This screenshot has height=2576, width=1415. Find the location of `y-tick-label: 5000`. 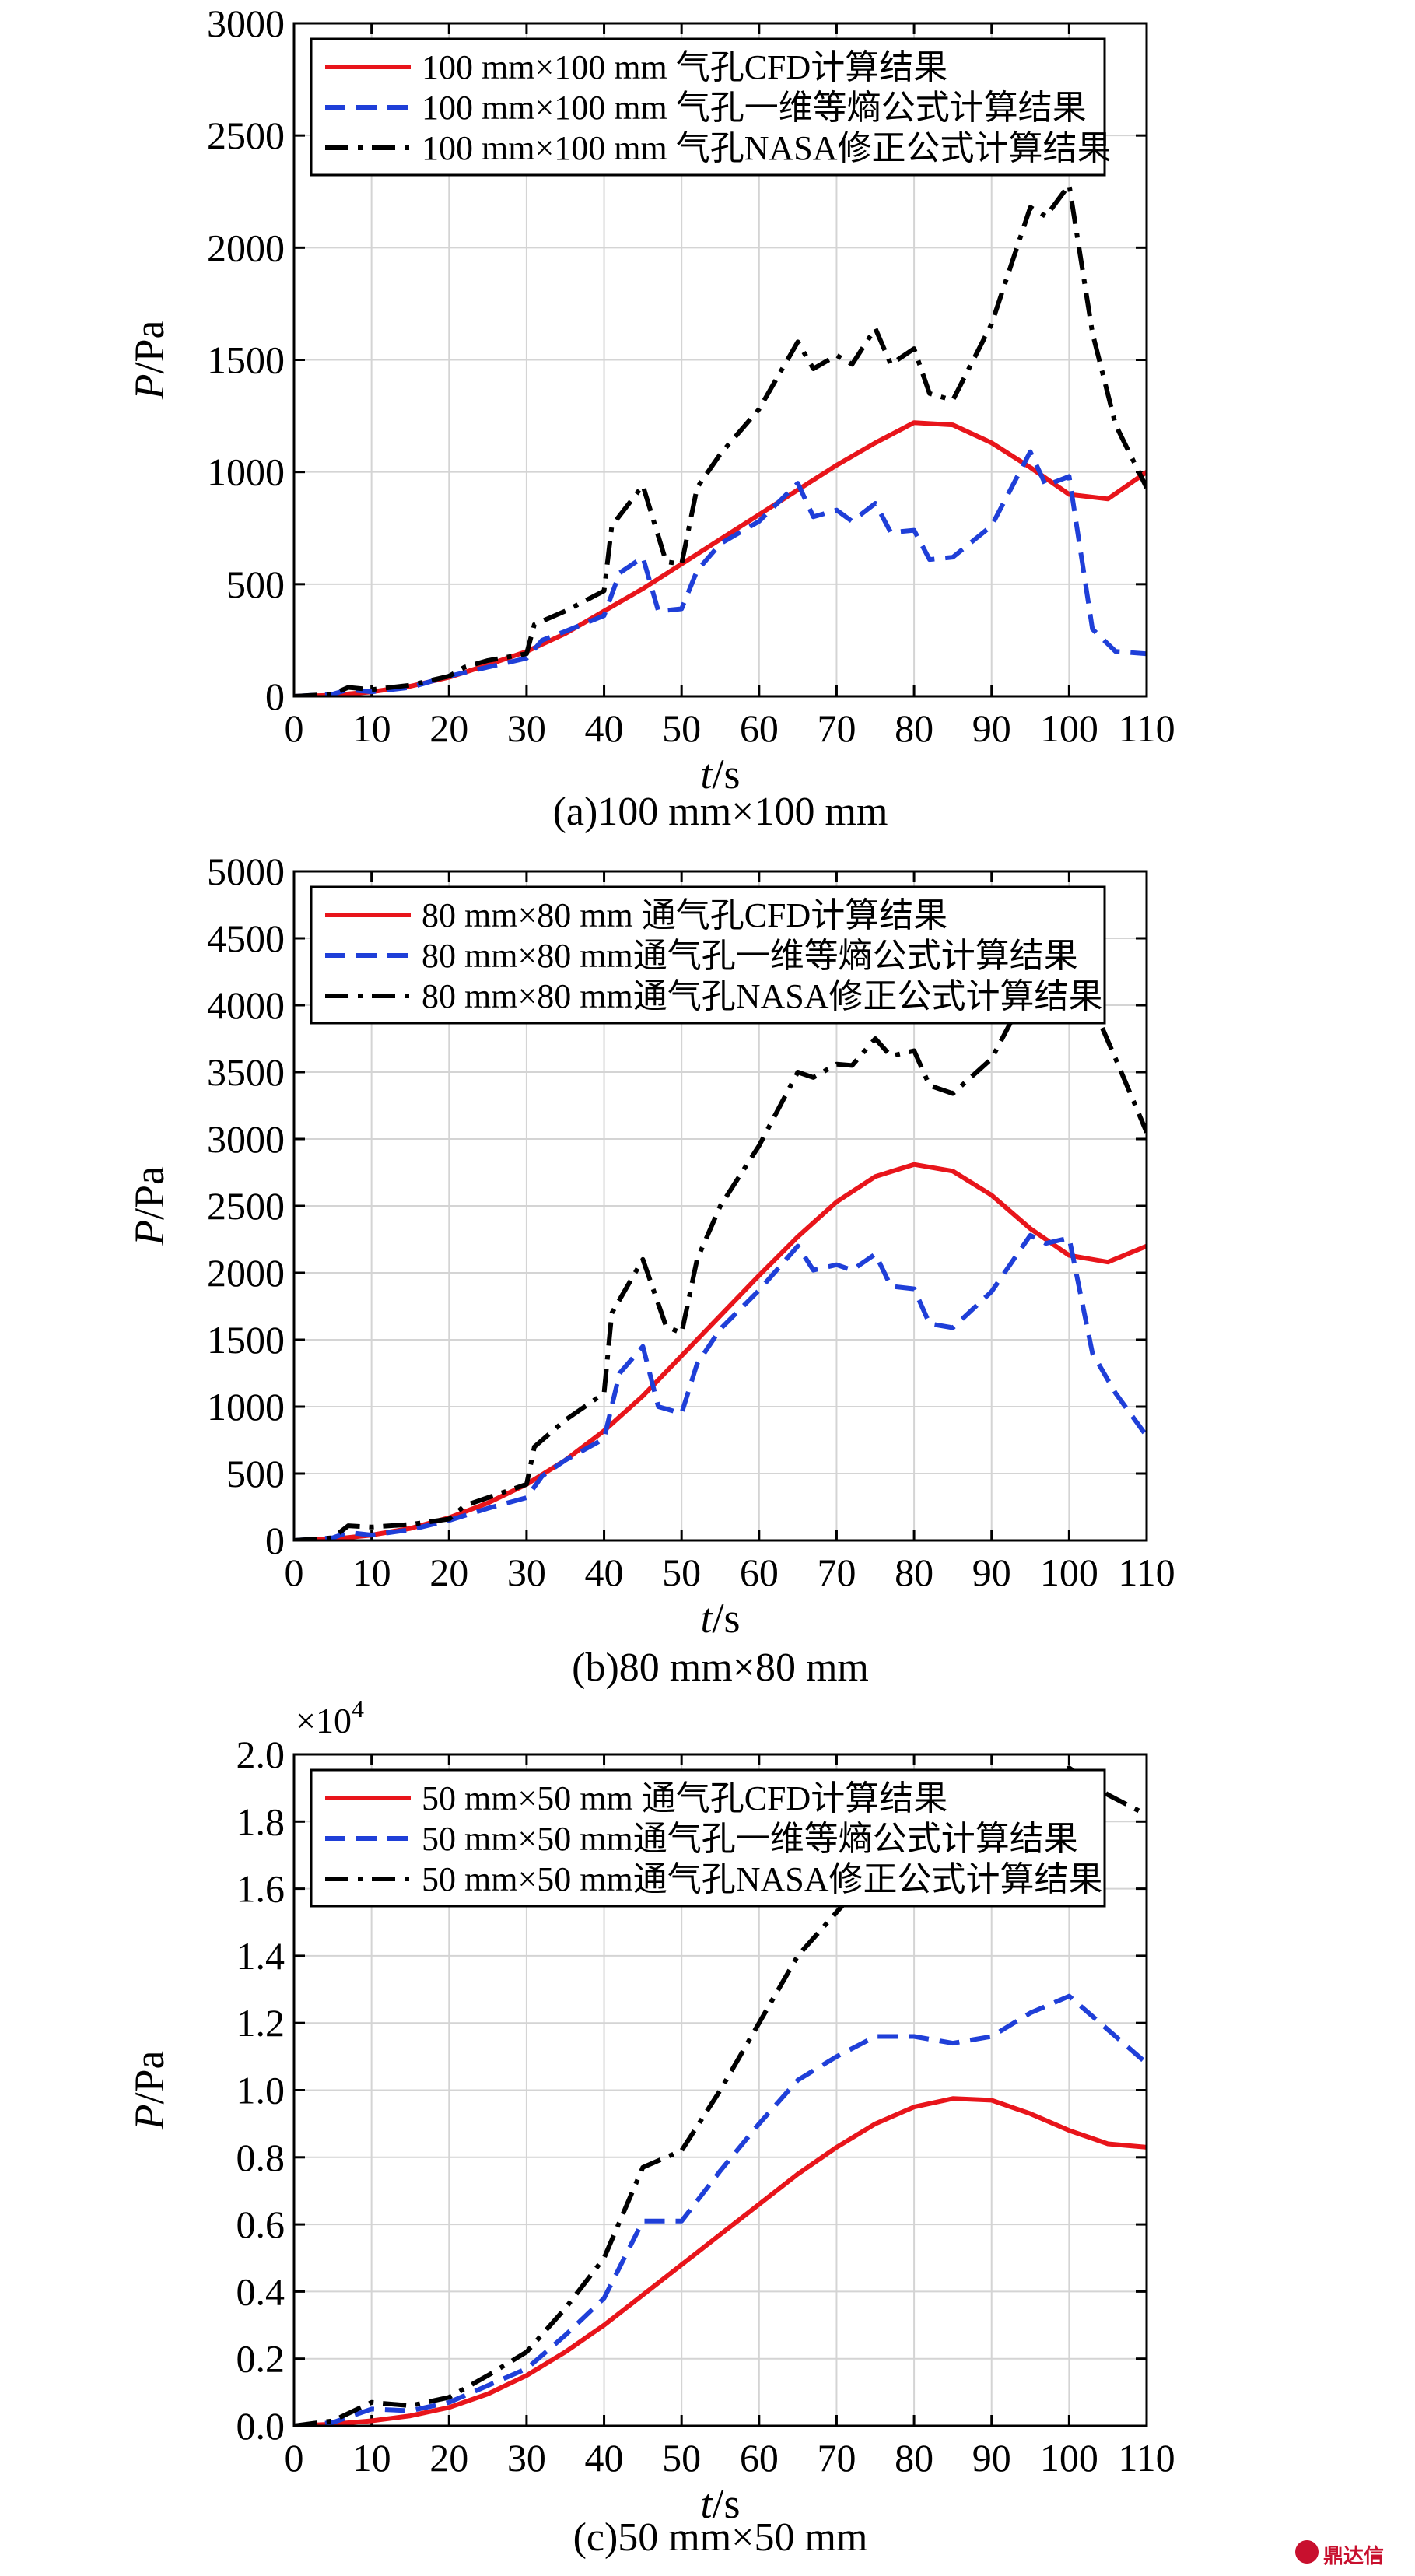

y-tick-label: 5000 is located at coordinates (246, 872).